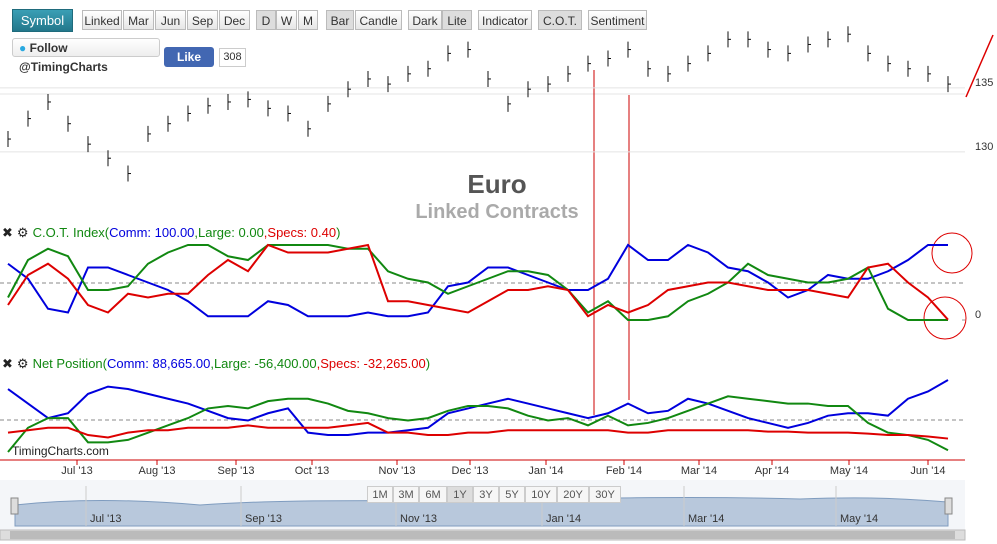  What do you see at coordinates (772, 471) in the screenshot?
I see `x-tick-label: Apr '14` at bounding box center [772, 471].